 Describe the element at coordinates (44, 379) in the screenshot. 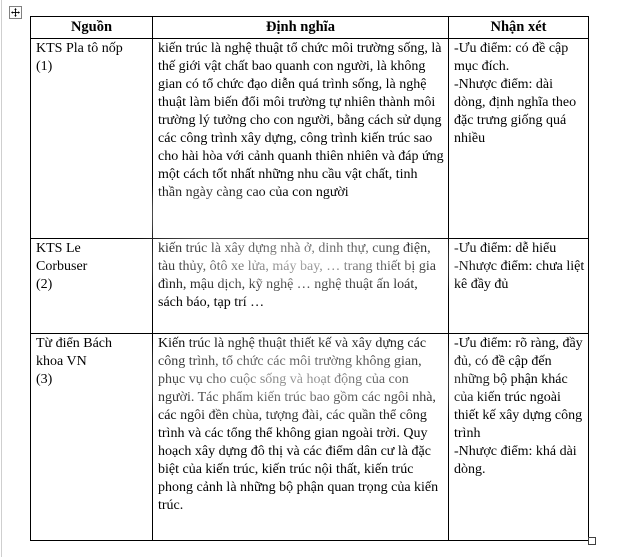

I see `source-line: (3)` at that location.